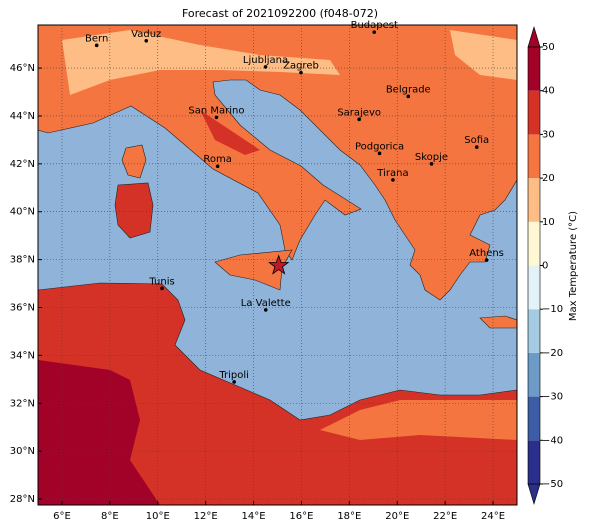  Describe the element at coordinates (534, 36) in the screenshot. I see `colorbar-extend-top` at that location.